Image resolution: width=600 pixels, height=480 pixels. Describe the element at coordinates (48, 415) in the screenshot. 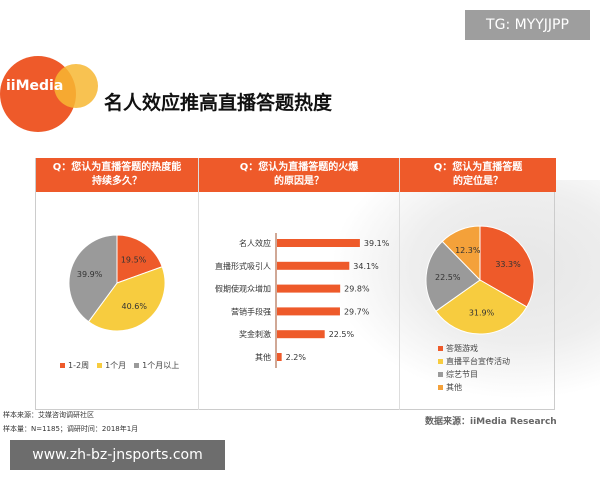

I see `sample-source: 样本来源：艾媒咨询调研社区` at that location.